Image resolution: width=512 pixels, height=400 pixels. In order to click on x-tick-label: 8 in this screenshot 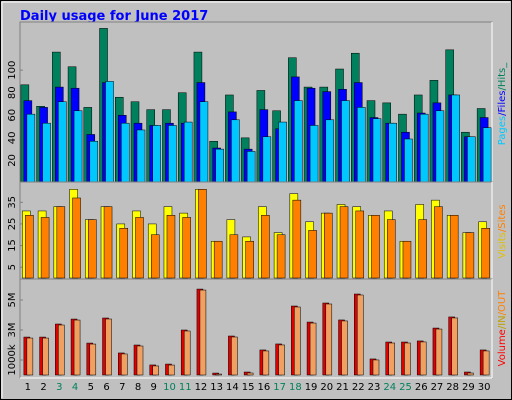, I will do `click(138, 387)`.